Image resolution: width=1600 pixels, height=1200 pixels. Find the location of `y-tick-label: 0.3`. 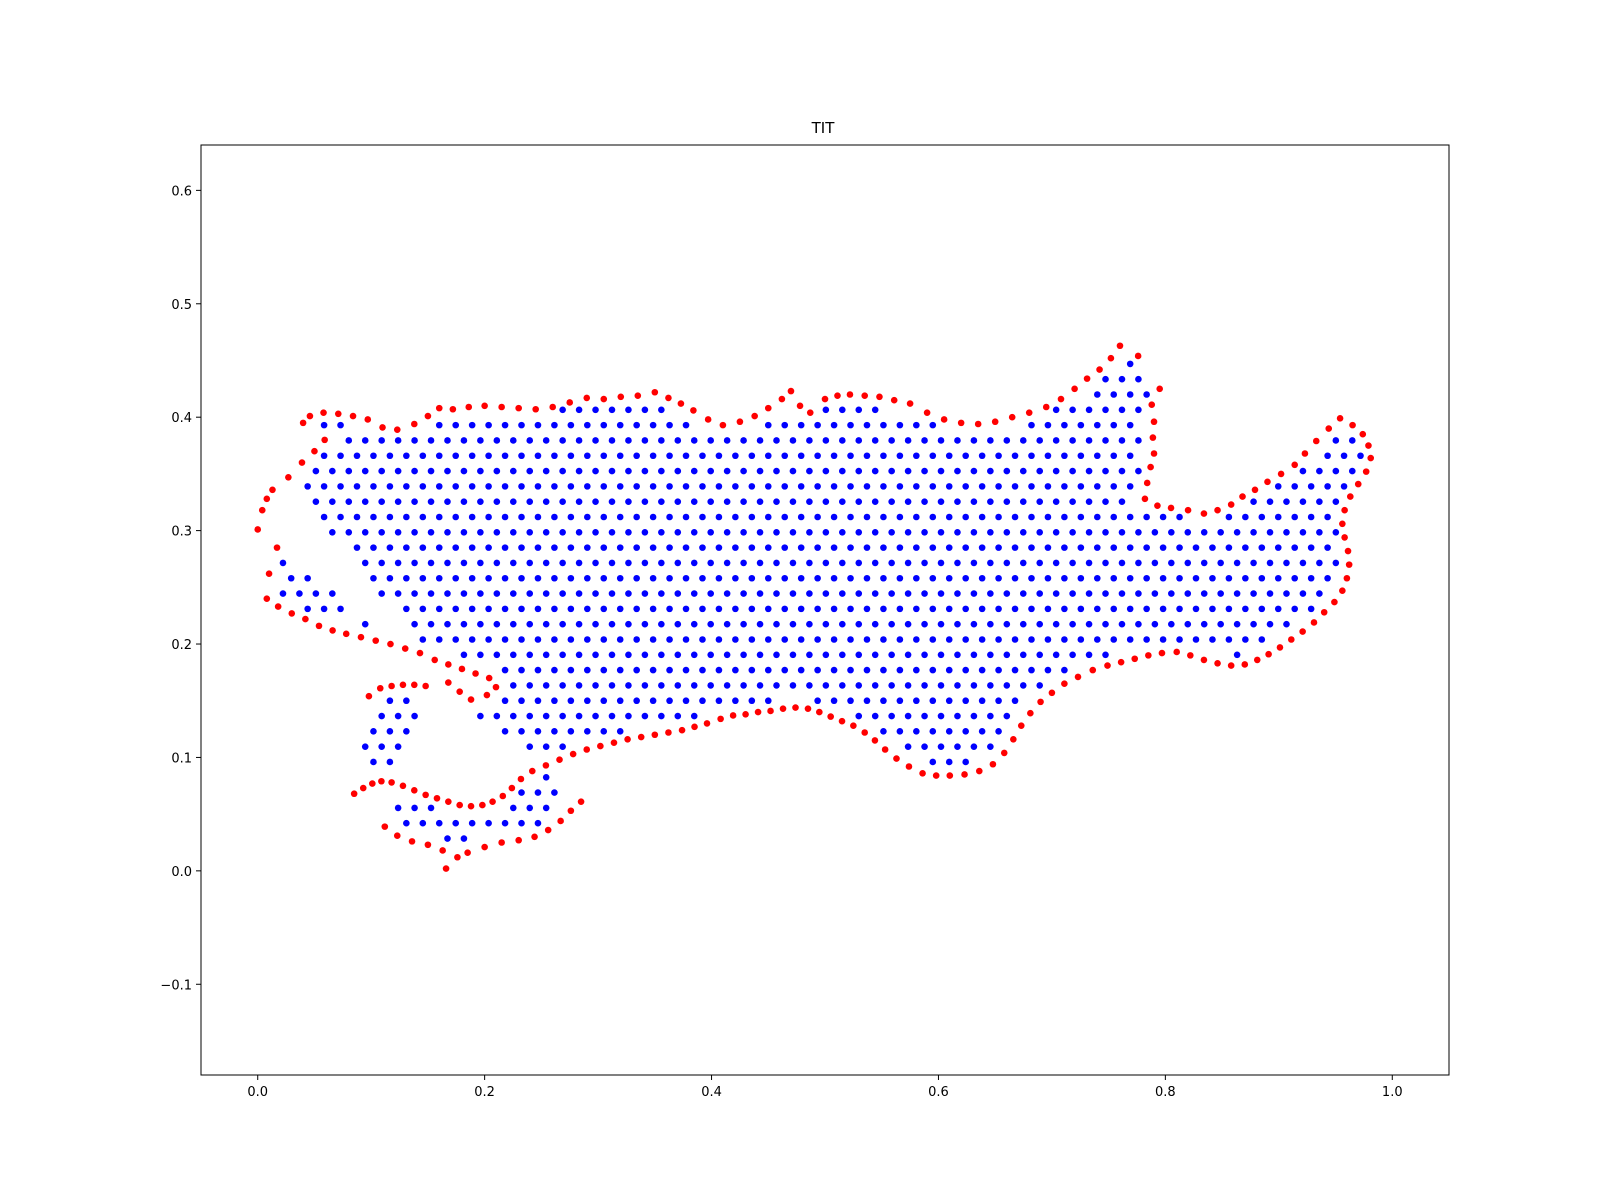

y-tick-label: 0.3 is located at coordinates (181, 532).